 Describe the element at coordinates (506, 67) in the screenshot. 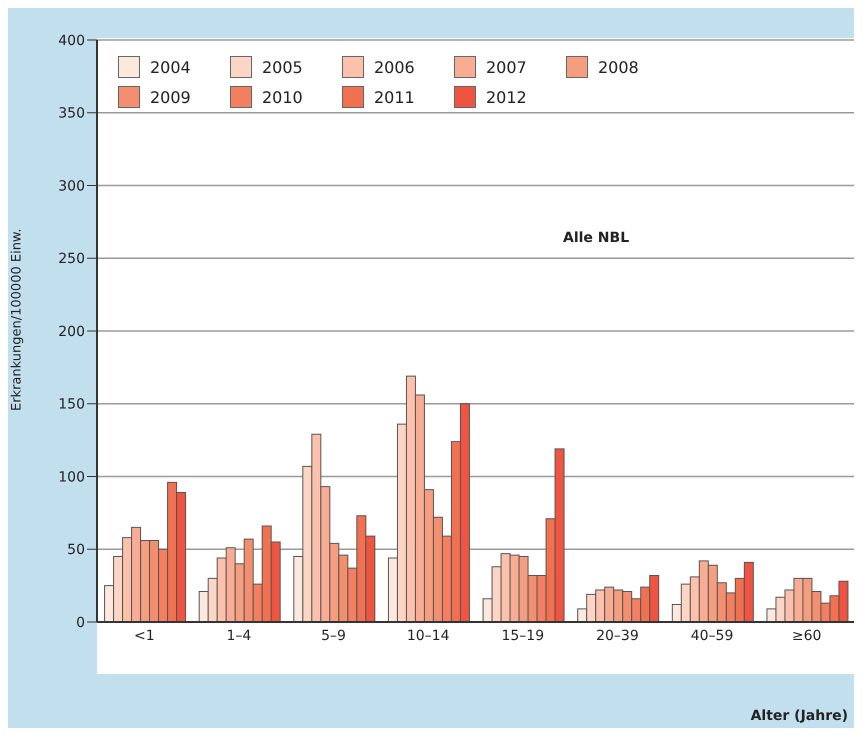

I see `legend-label: 2007` at that location.